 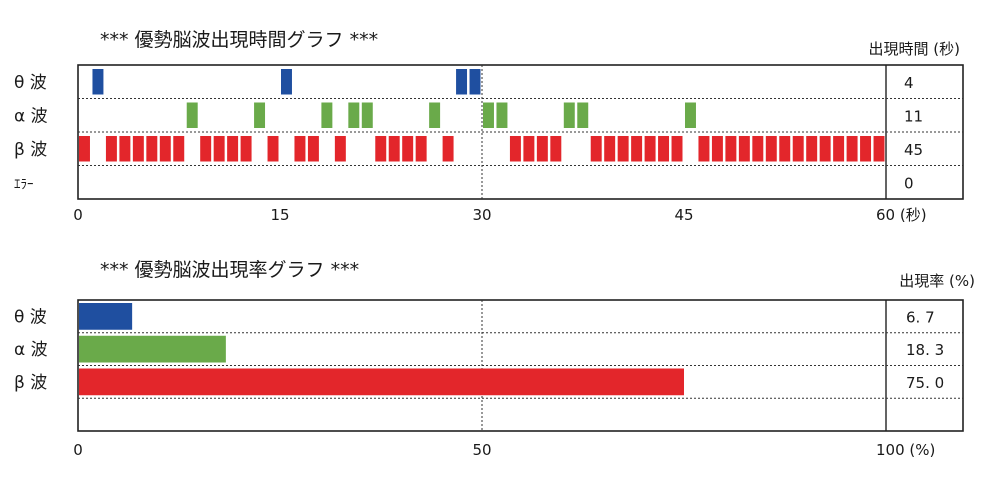 What do you see at coordinates (30, 317) in the screenshot?
I see `rate-row-label: θ 波` at bounding box center [30, 317].